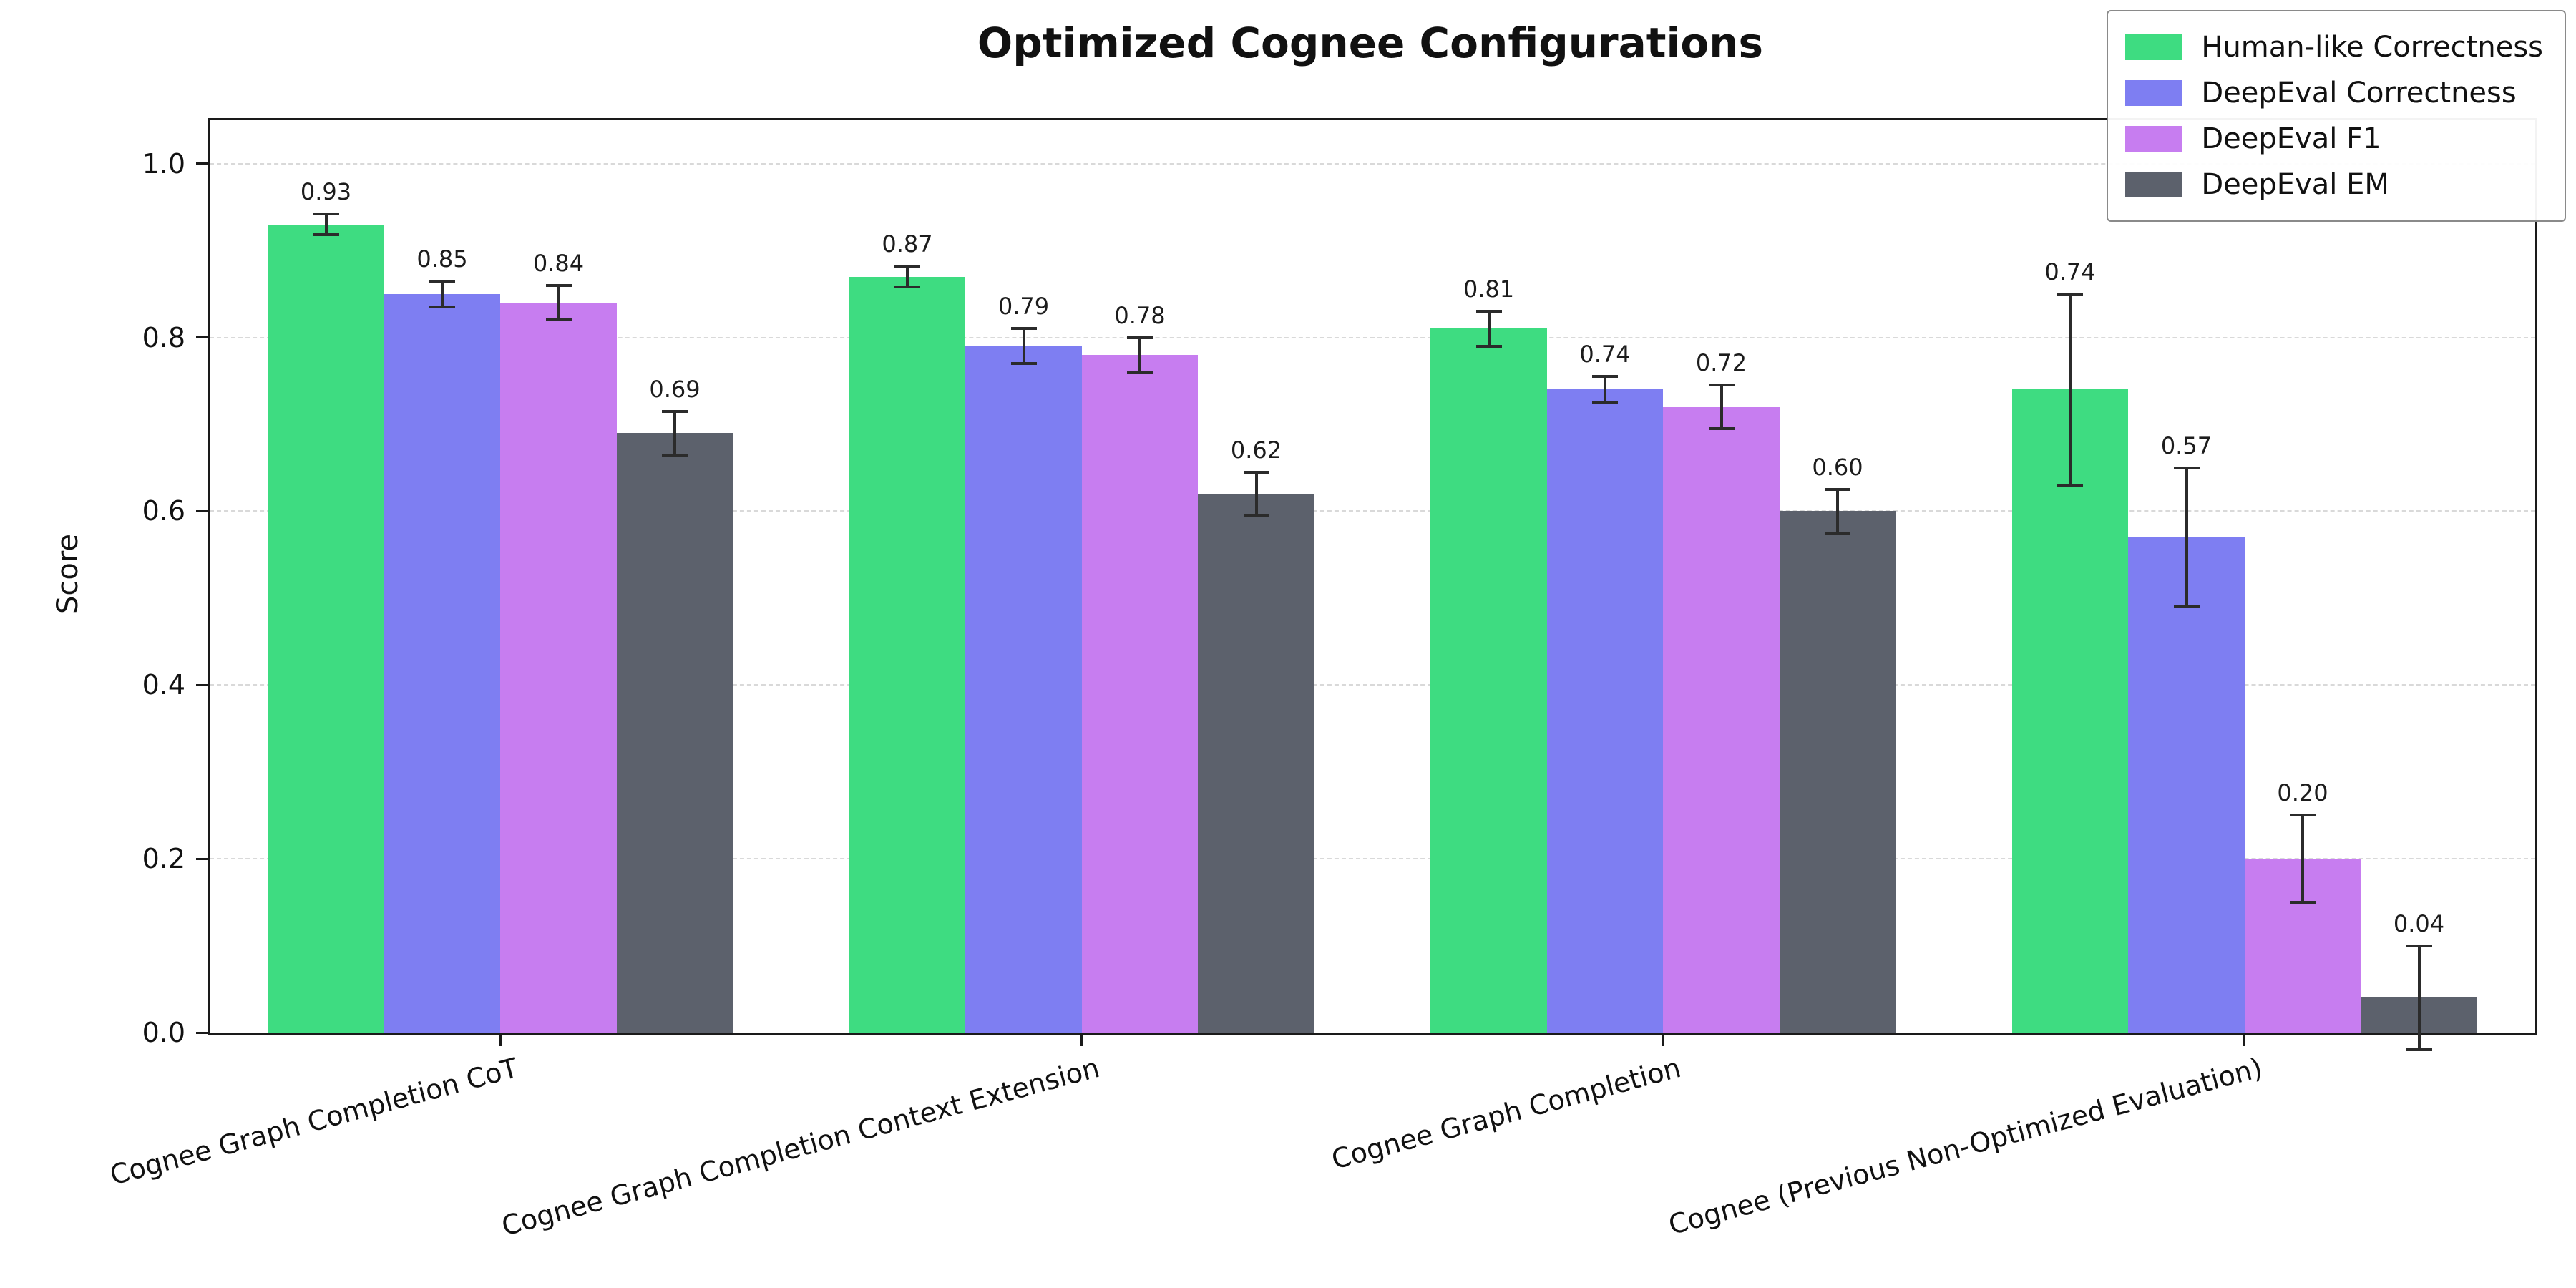 Image resolution: width=2576 pixels, height=1288 pixels. I want to click on legend-swatch-human-like-correctness, so click(2154, 47).